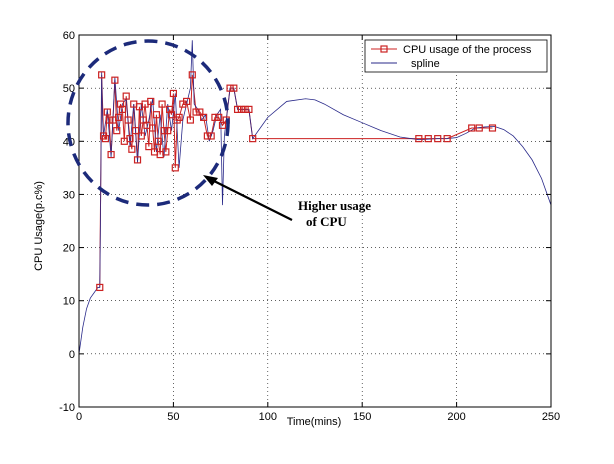 This screenshot has width=614, height=464. What do you see at coordinates (69, 36) in the screenshot?
I see `y-tick-label: 60` at bounding box center [69, 36].